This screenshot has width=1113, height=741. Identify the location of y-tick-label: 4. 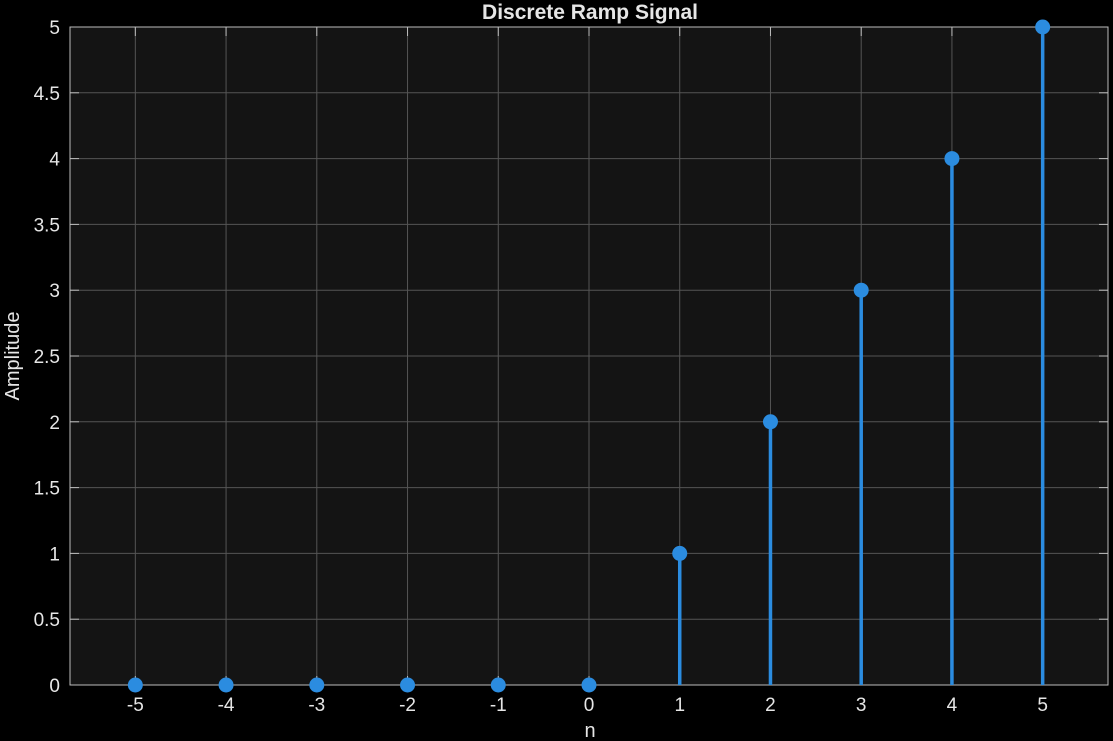
(54, 160).